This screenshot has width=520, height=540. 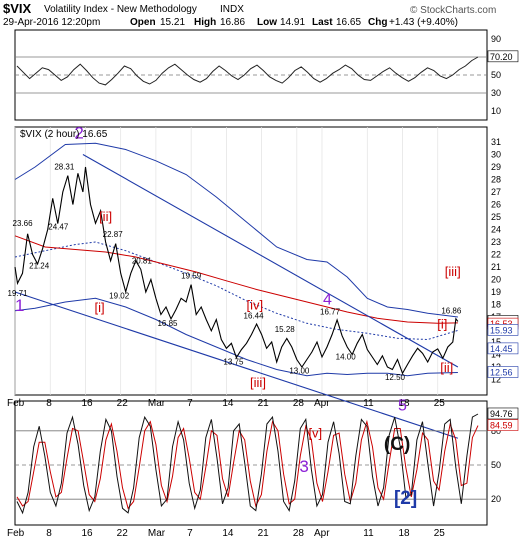 I want to click on price-value-label: 16.85, so click(x=167, y=323).